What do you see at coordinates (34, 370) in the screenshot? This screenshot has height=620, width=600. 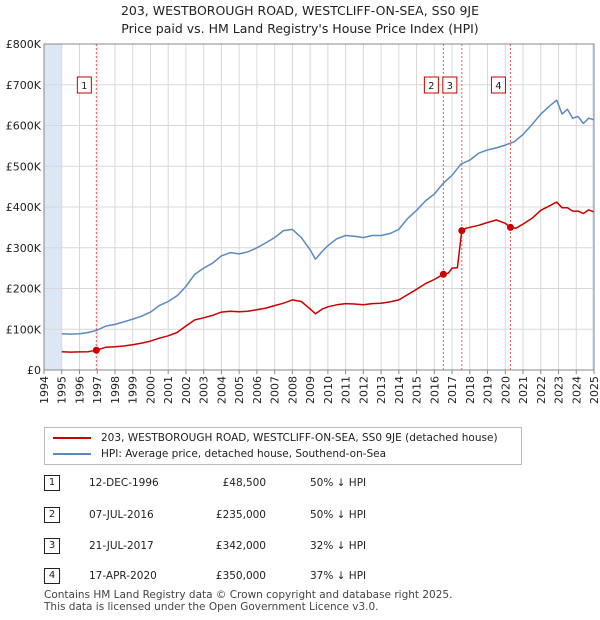 I see `y-tick-label: £0` at bounding box center [34, 370].